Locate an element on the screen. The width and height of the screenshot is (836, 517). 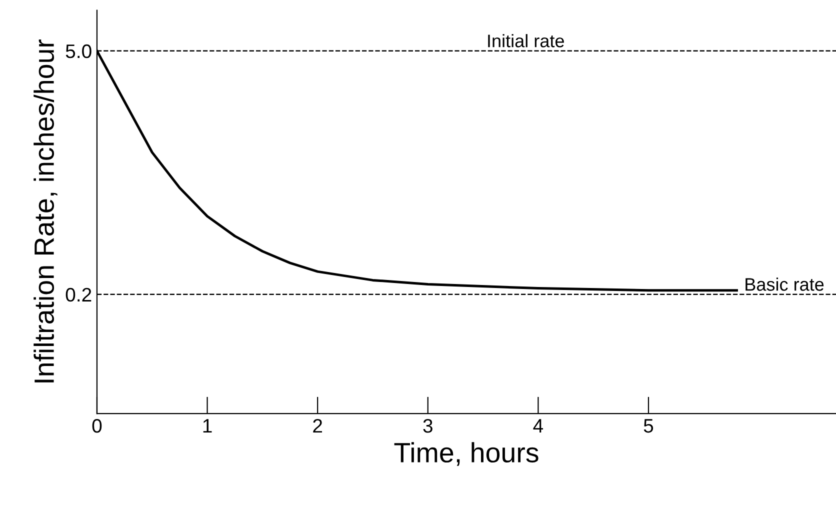
y-tick-label: 5.0 is located at coordinates (79, 51).